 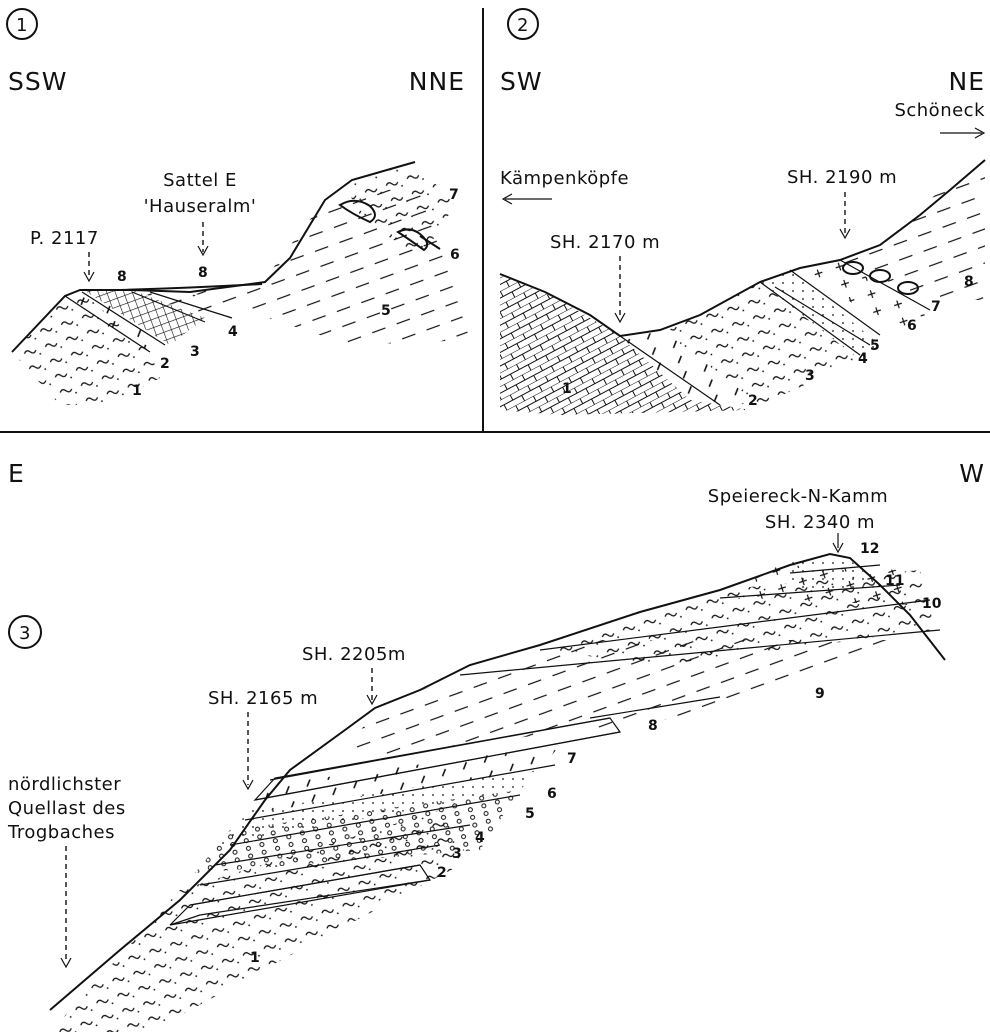 What do you see at coordinates (200, 206) in the screenshot?
I see `p1-saddle-label-2: 'Hauseralm'` at bounding box center [200, 206].